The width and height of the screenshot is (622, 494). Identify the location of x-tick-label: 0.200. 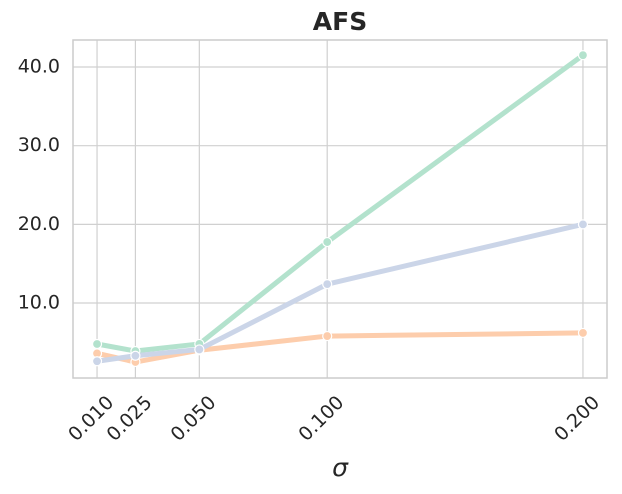
(577, 419).